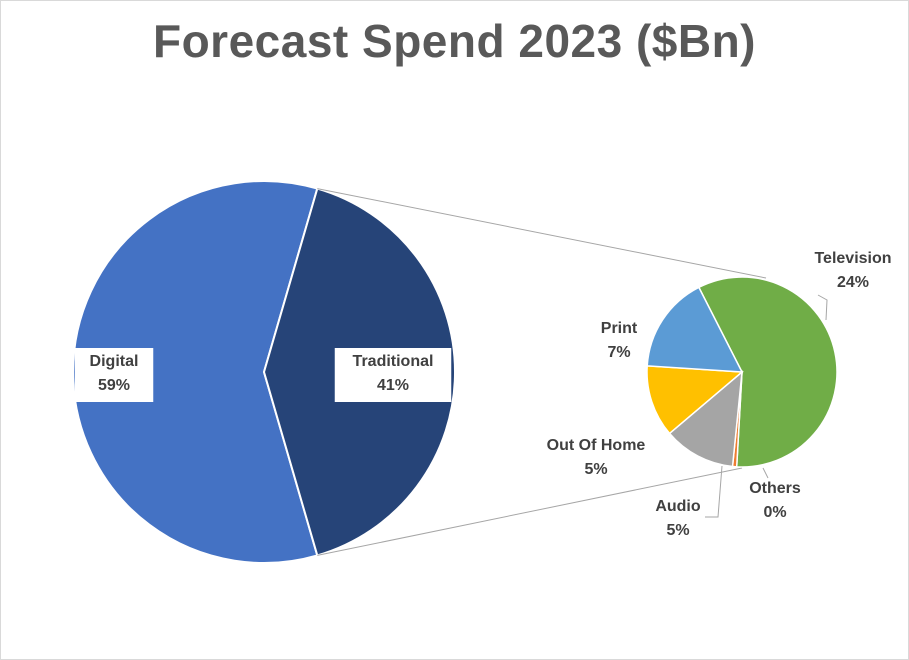 Image resolution: width=909 pixels, height=660 pixels. Describe the element at coordinates (619, 328) in the screenshot. I see `data-label-print-category: Print` at that location.